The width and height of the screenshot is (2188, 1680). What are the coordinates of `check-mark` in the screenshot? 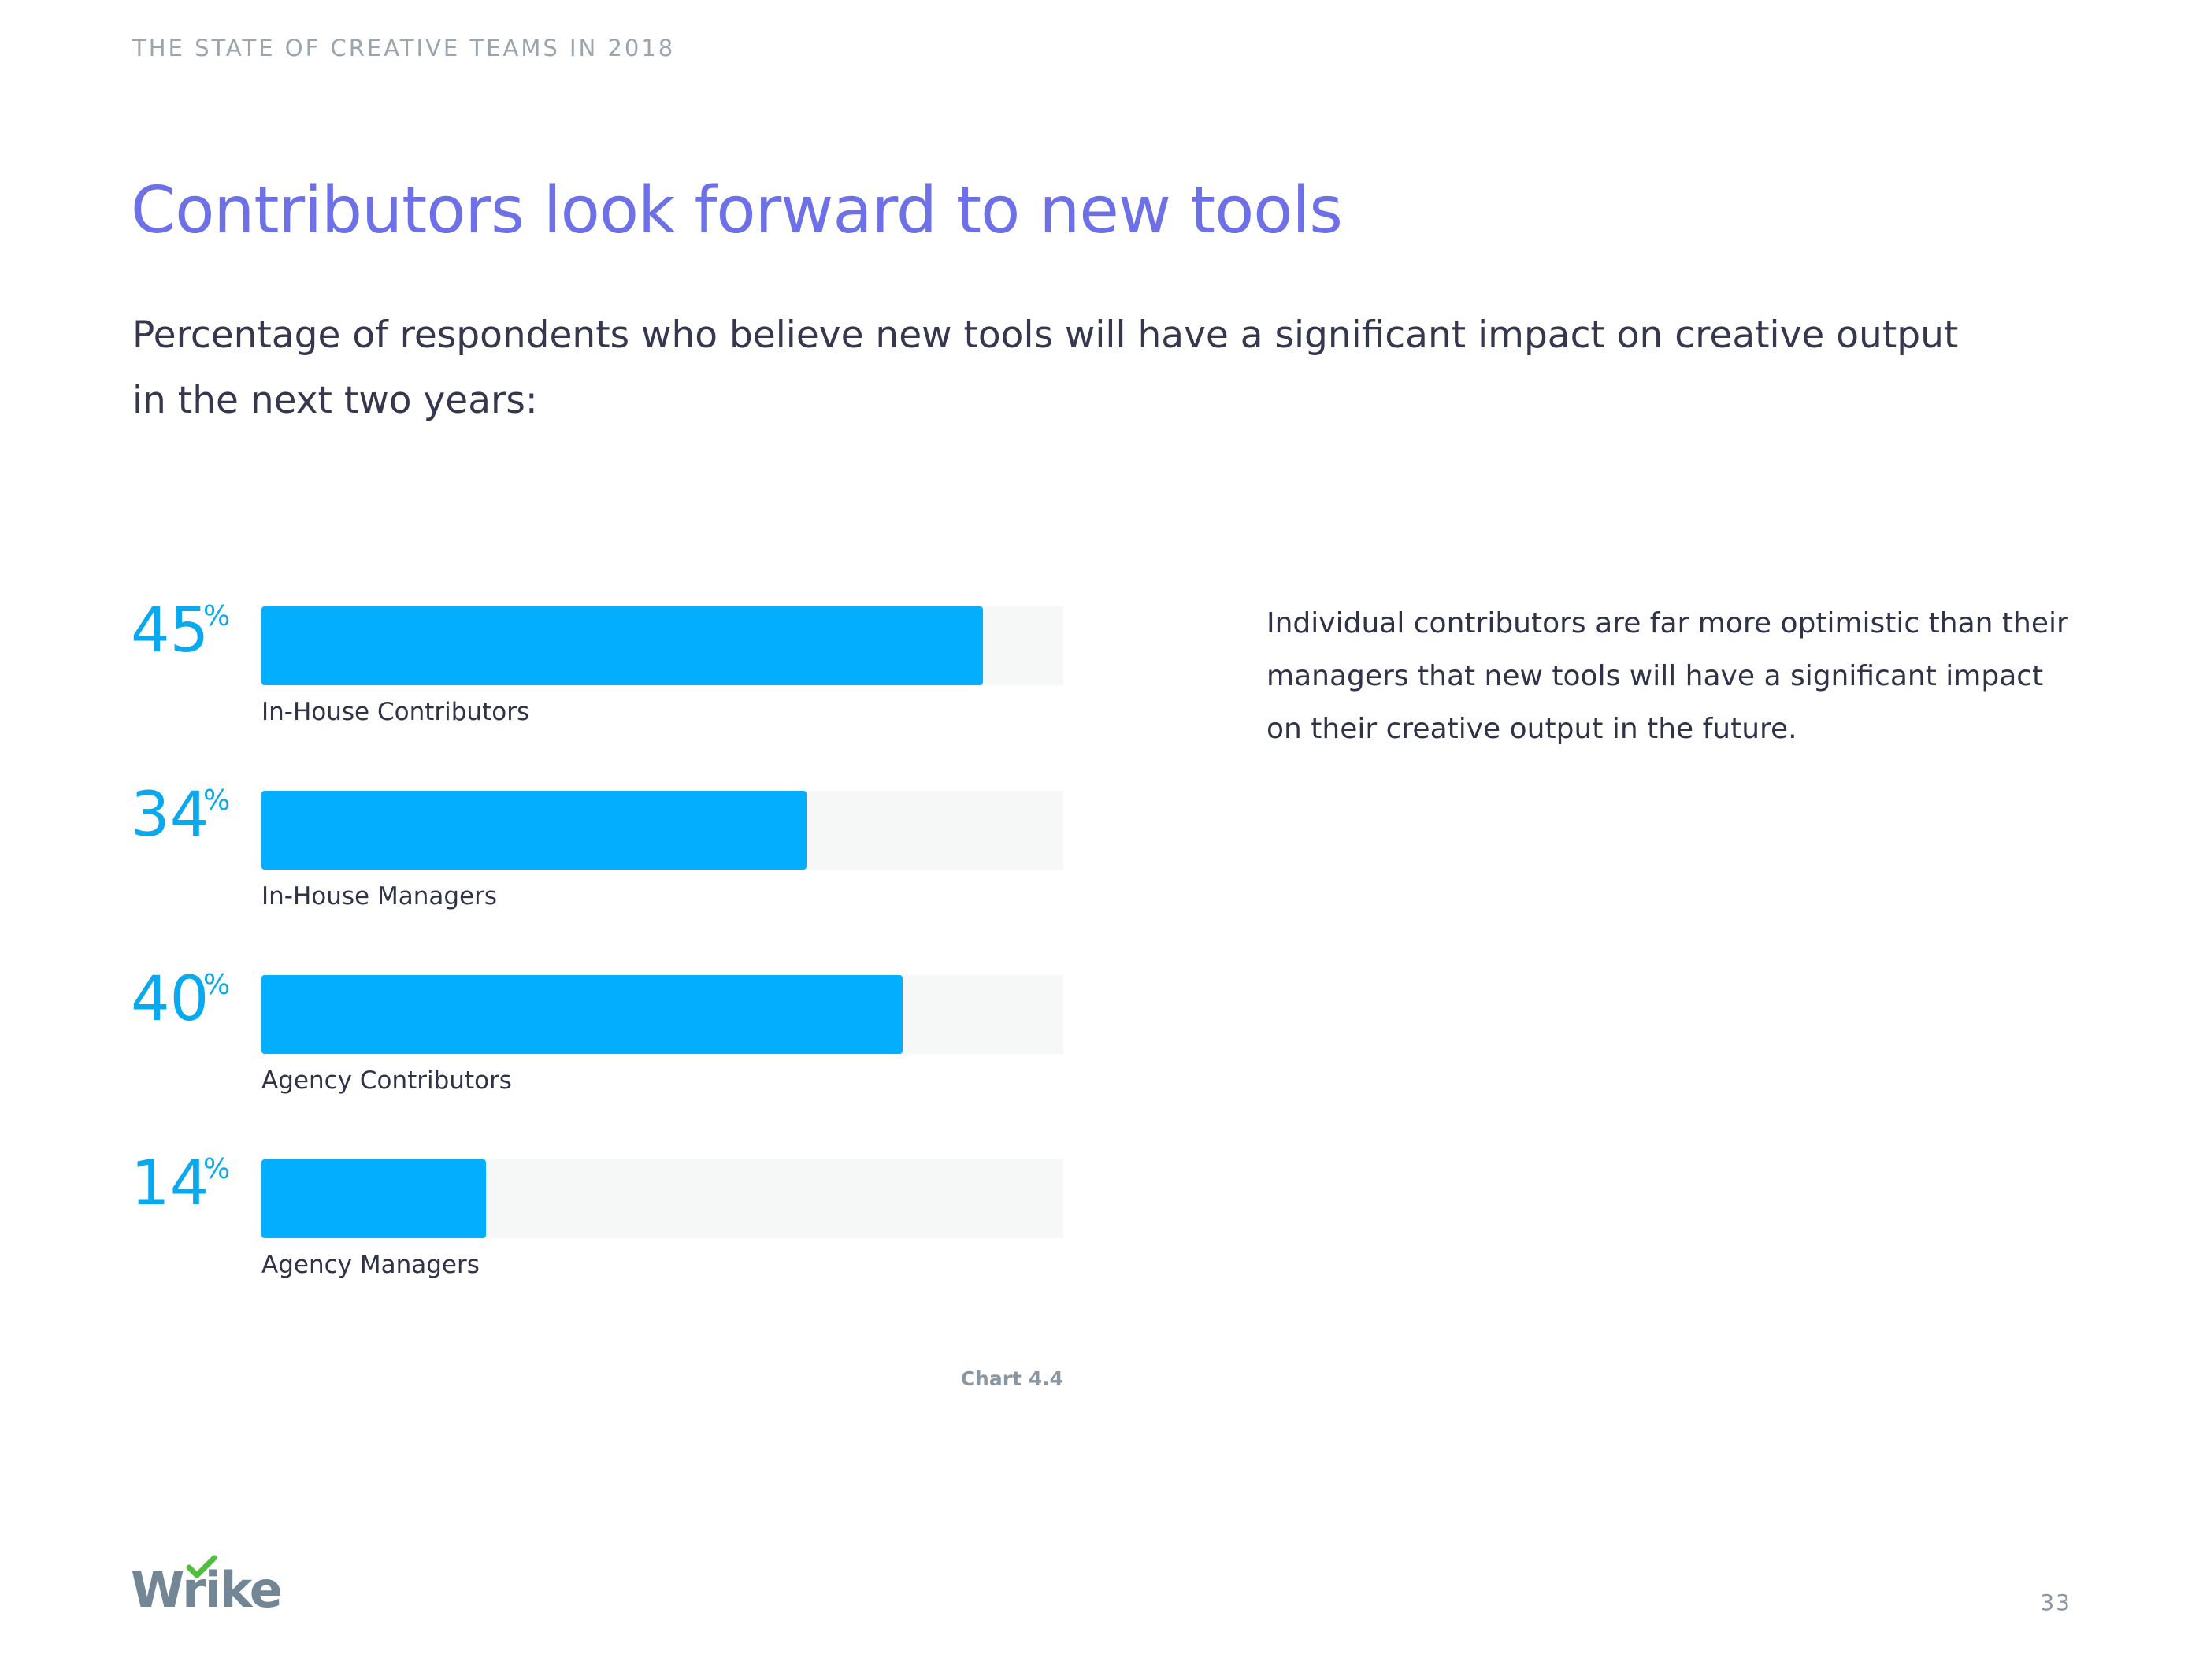 It's located at (201, 1566).